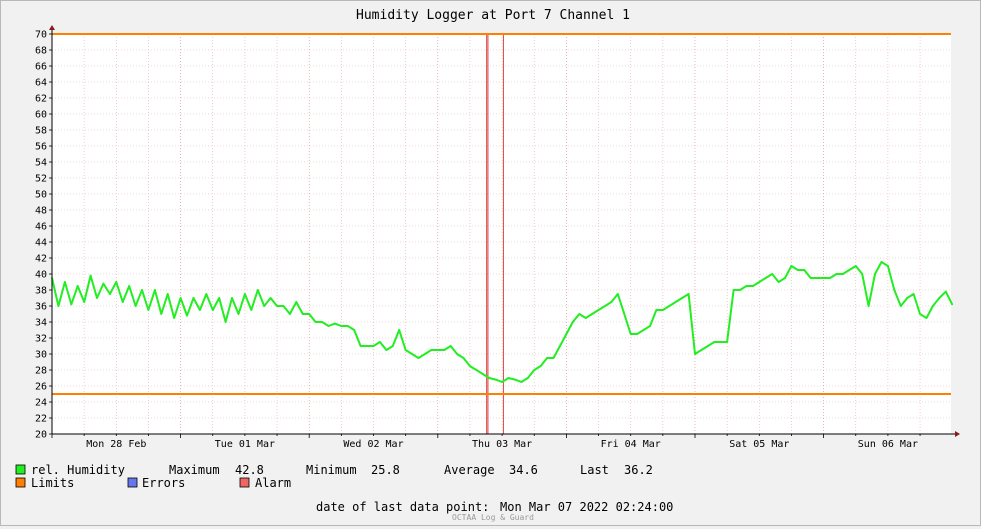 The width and height of the screenshot is (981, 529). I want to click on last-data-point-value: Mon Mar 07 2022 02:24:00, so click(586, 507).